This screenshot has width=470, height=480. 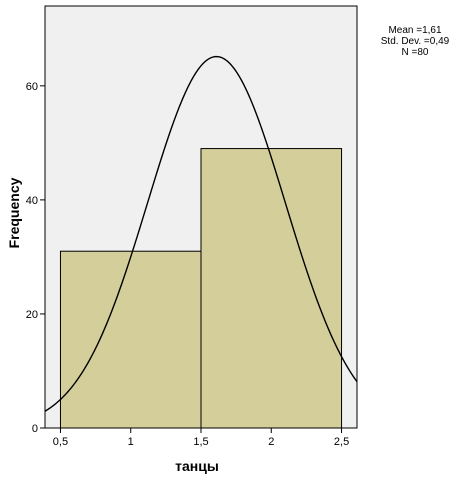 What do you see at coordinates (32, 201) in the screenshot?
I see `y-tick-label: 40` at bounding box center [32, 201].